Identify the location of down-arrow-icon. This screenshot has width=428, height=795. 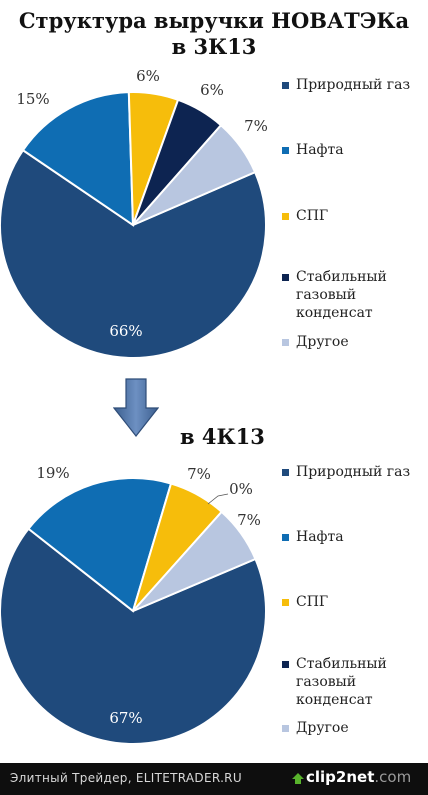
(136, 407).